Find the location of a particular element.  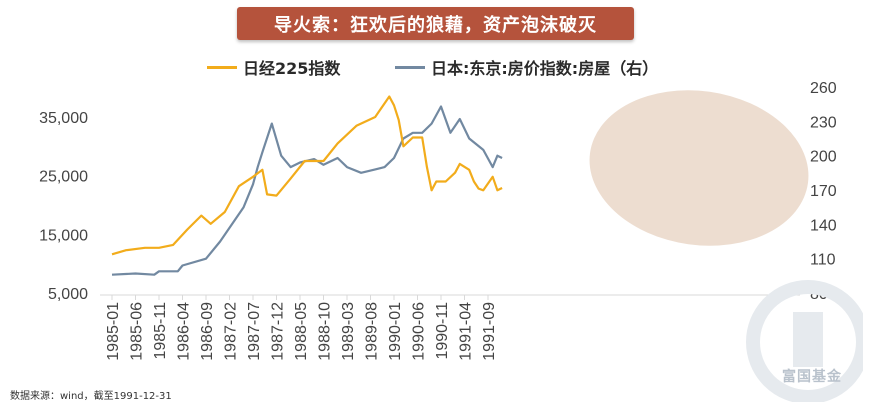

chart-title: 导火索：狂欢后的狼藉，资产泡沫破灭 is located at coordinates (435, 23).